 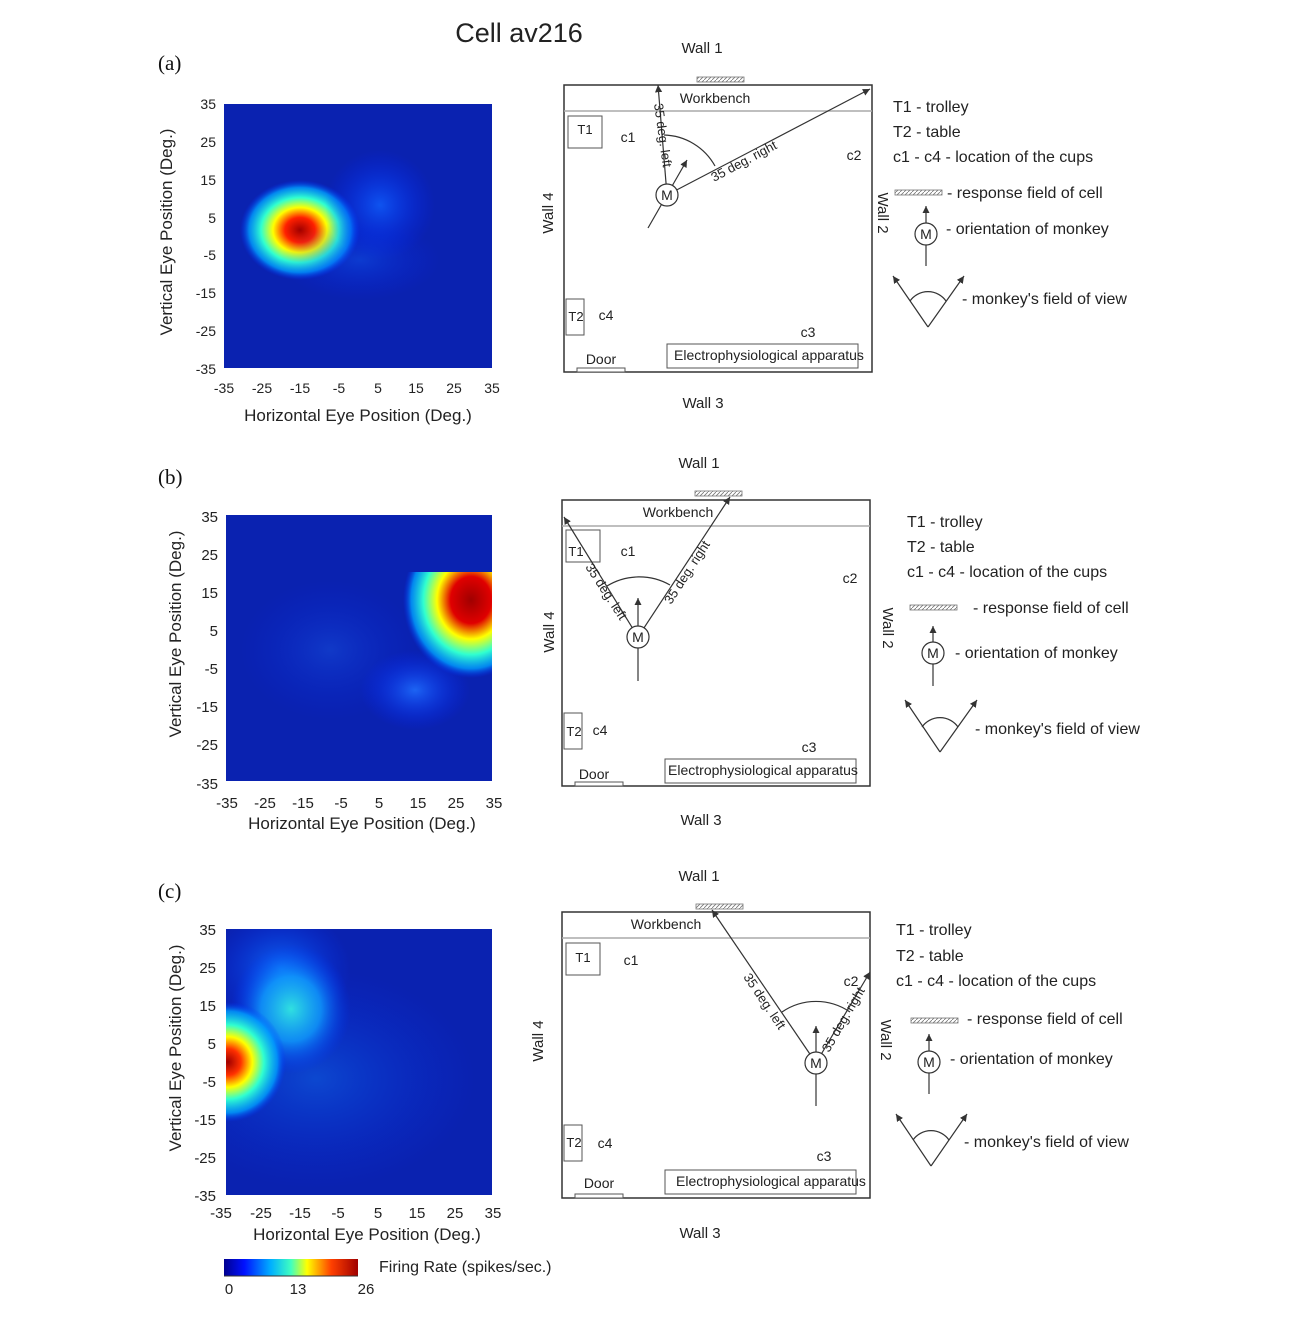 What do you see at coordinates (808, 332) in the screenshot?
I see `c3-label: c3` at bounding box center [808, 332].